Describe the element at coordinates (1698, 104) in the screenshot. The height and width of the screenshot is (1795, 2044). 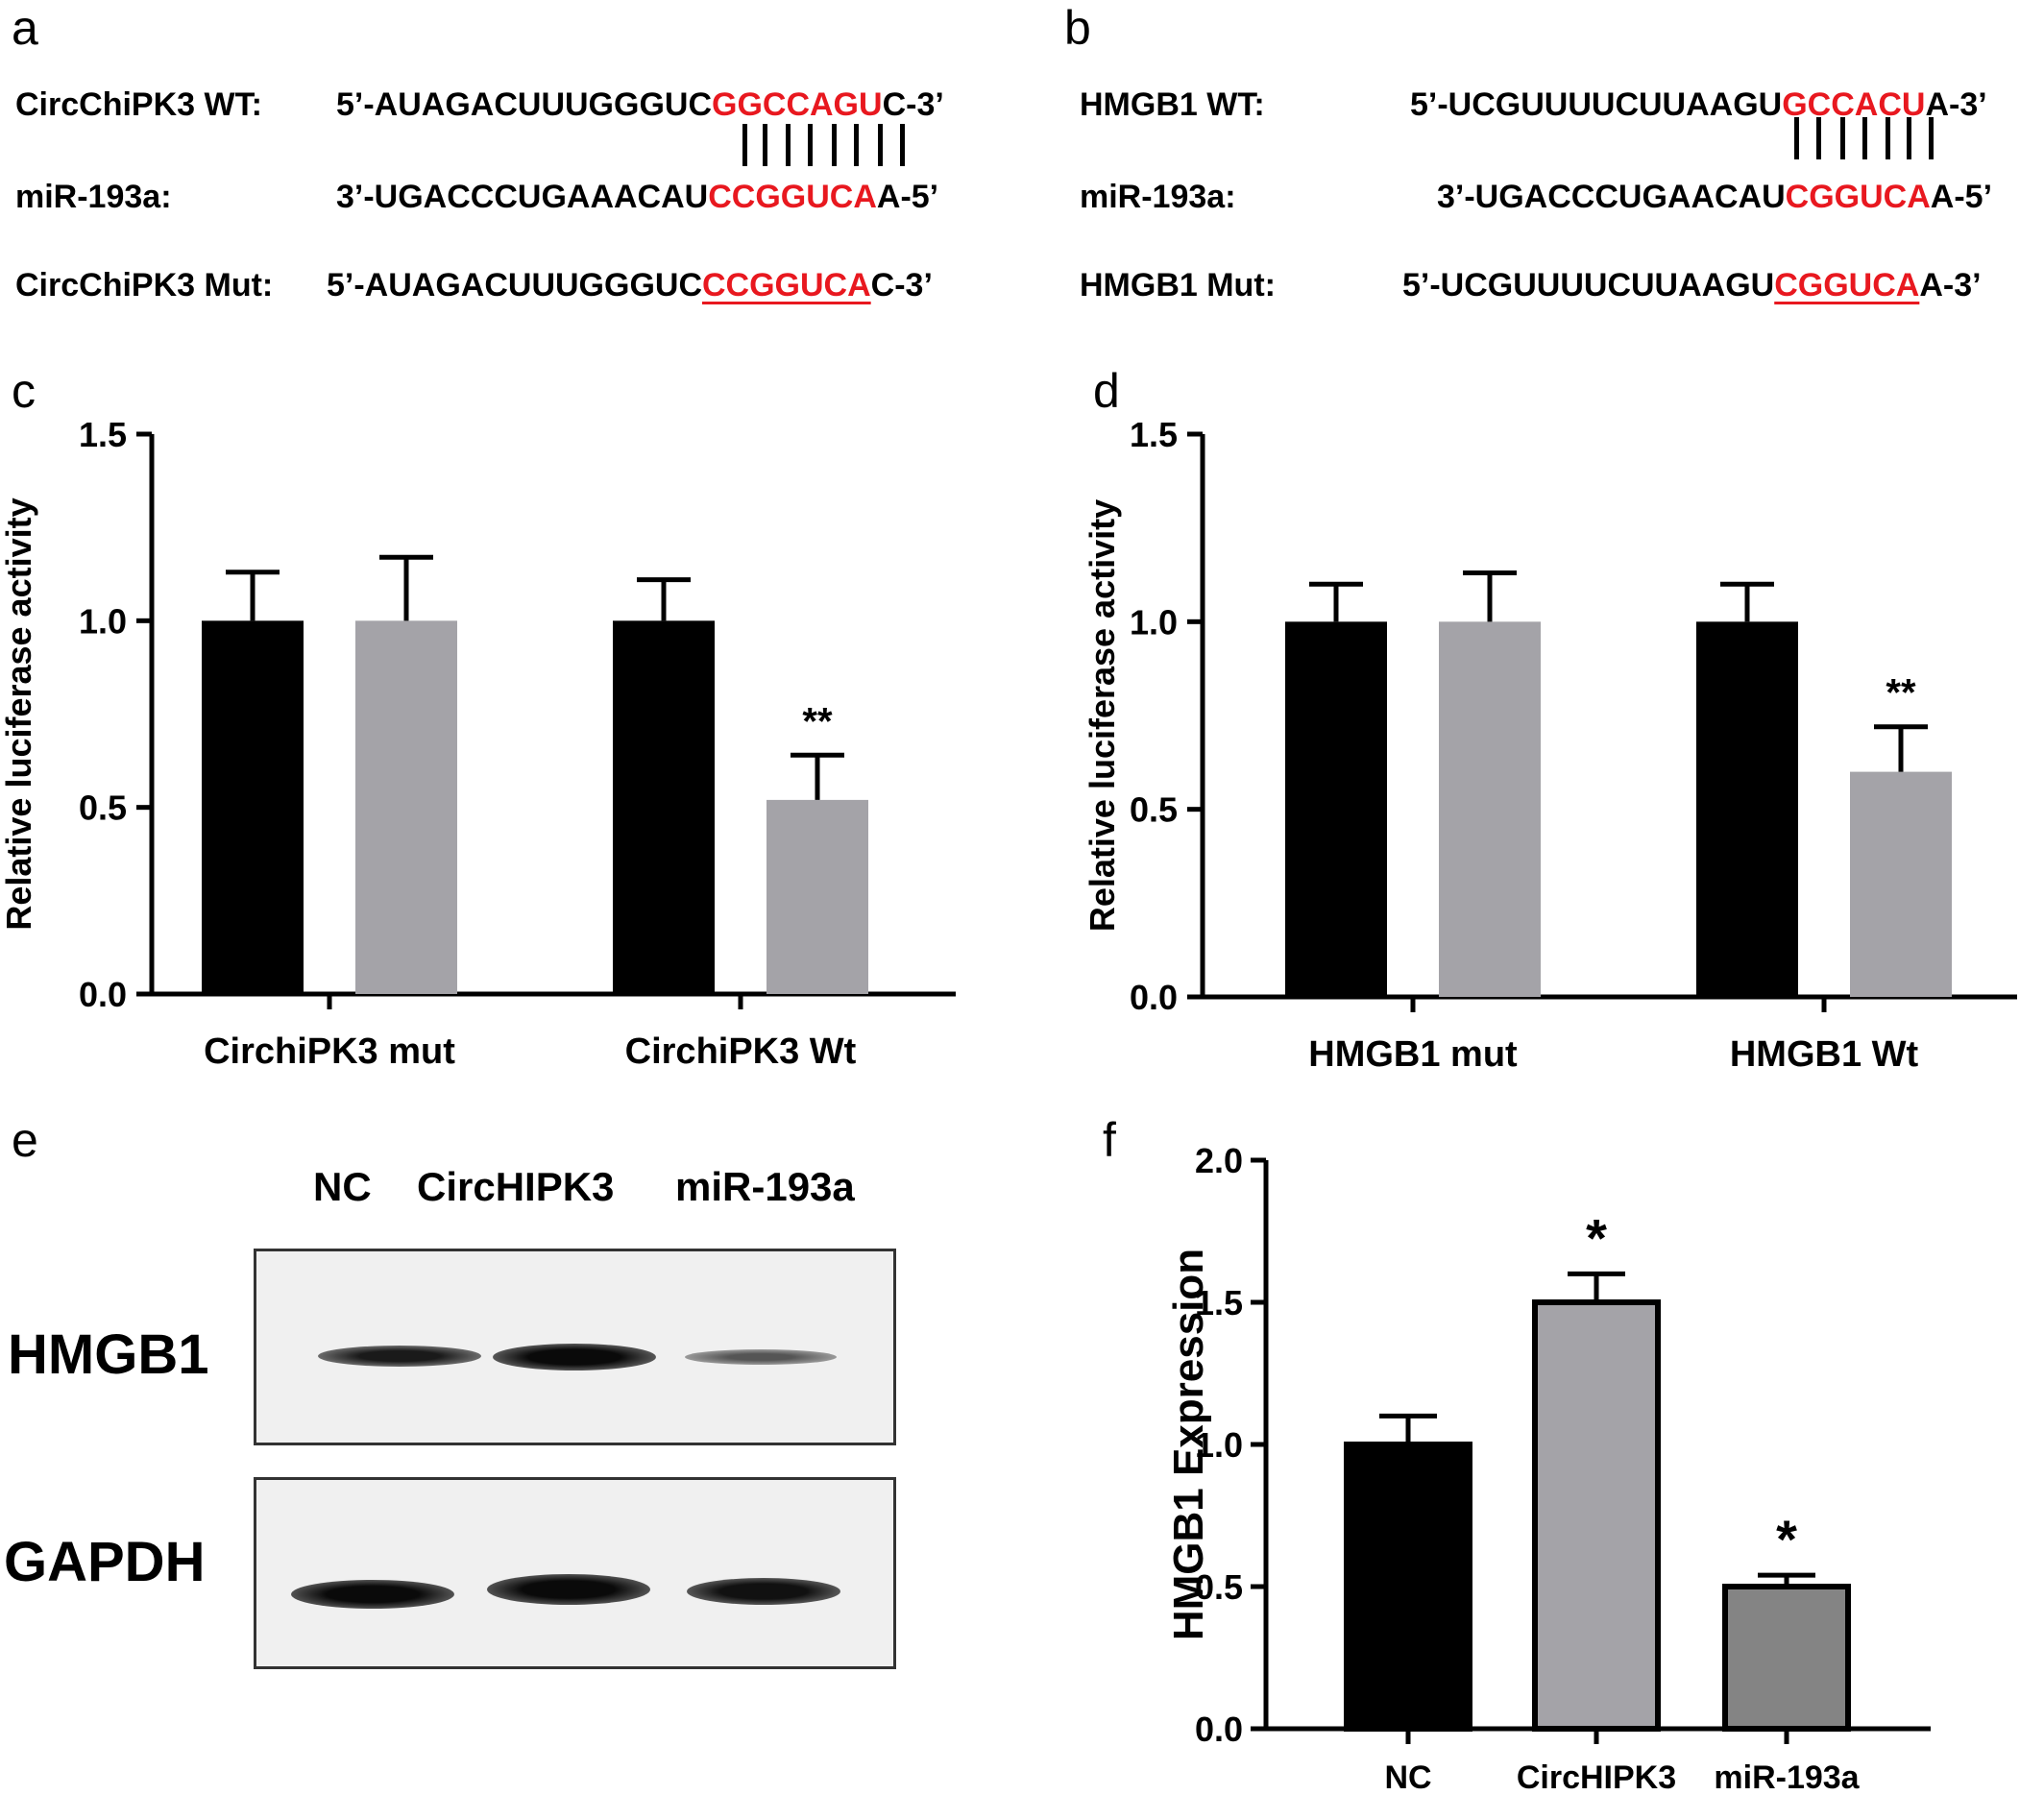
I see `seq-hmgb1-wt: 5’-UCGUUUUCUUAAGUGCCACUA-3’` at that location.